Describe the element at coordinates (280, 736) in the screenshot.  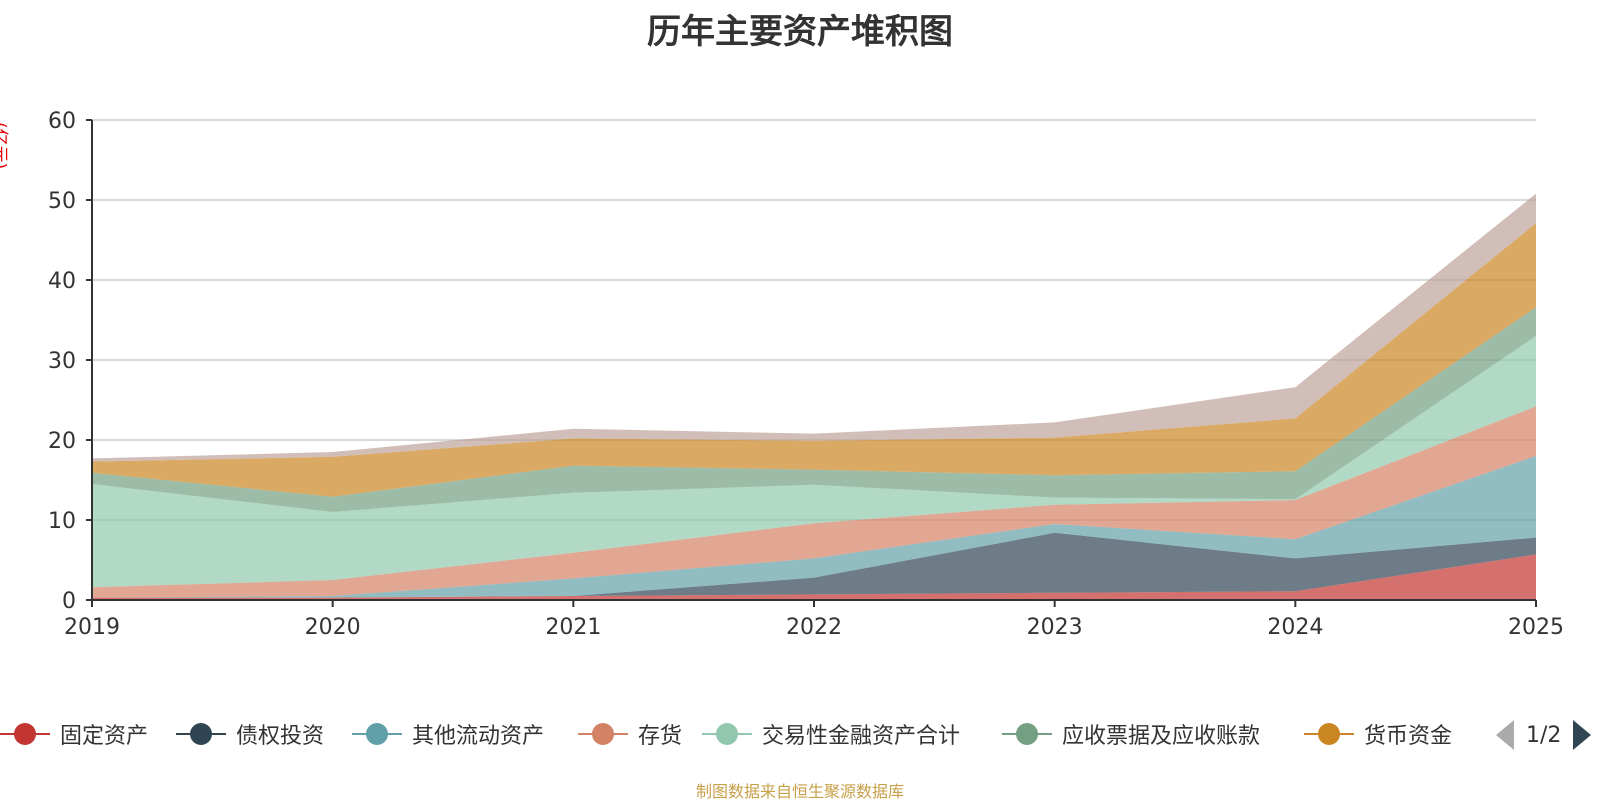
I see `legend-label: 债权投资` at that location.